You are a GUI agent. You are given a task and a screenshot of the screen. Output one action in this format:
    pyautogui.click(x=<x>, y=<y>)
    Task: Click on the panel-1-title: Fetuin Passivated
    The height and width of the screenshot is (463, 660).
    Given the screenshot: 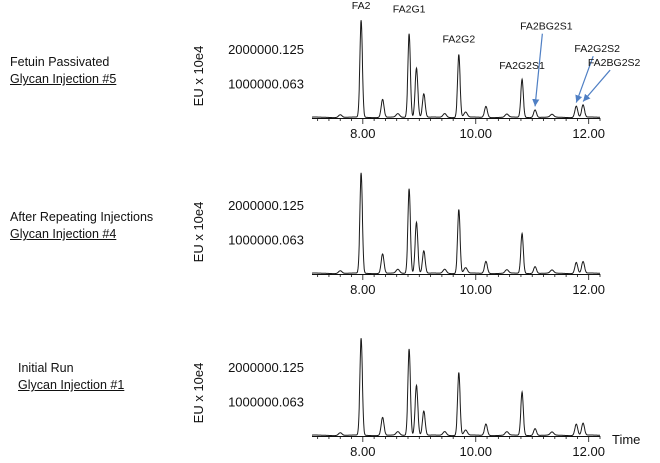 What is the action you would take?
    pyautogui.click(x=60, y=62)
    